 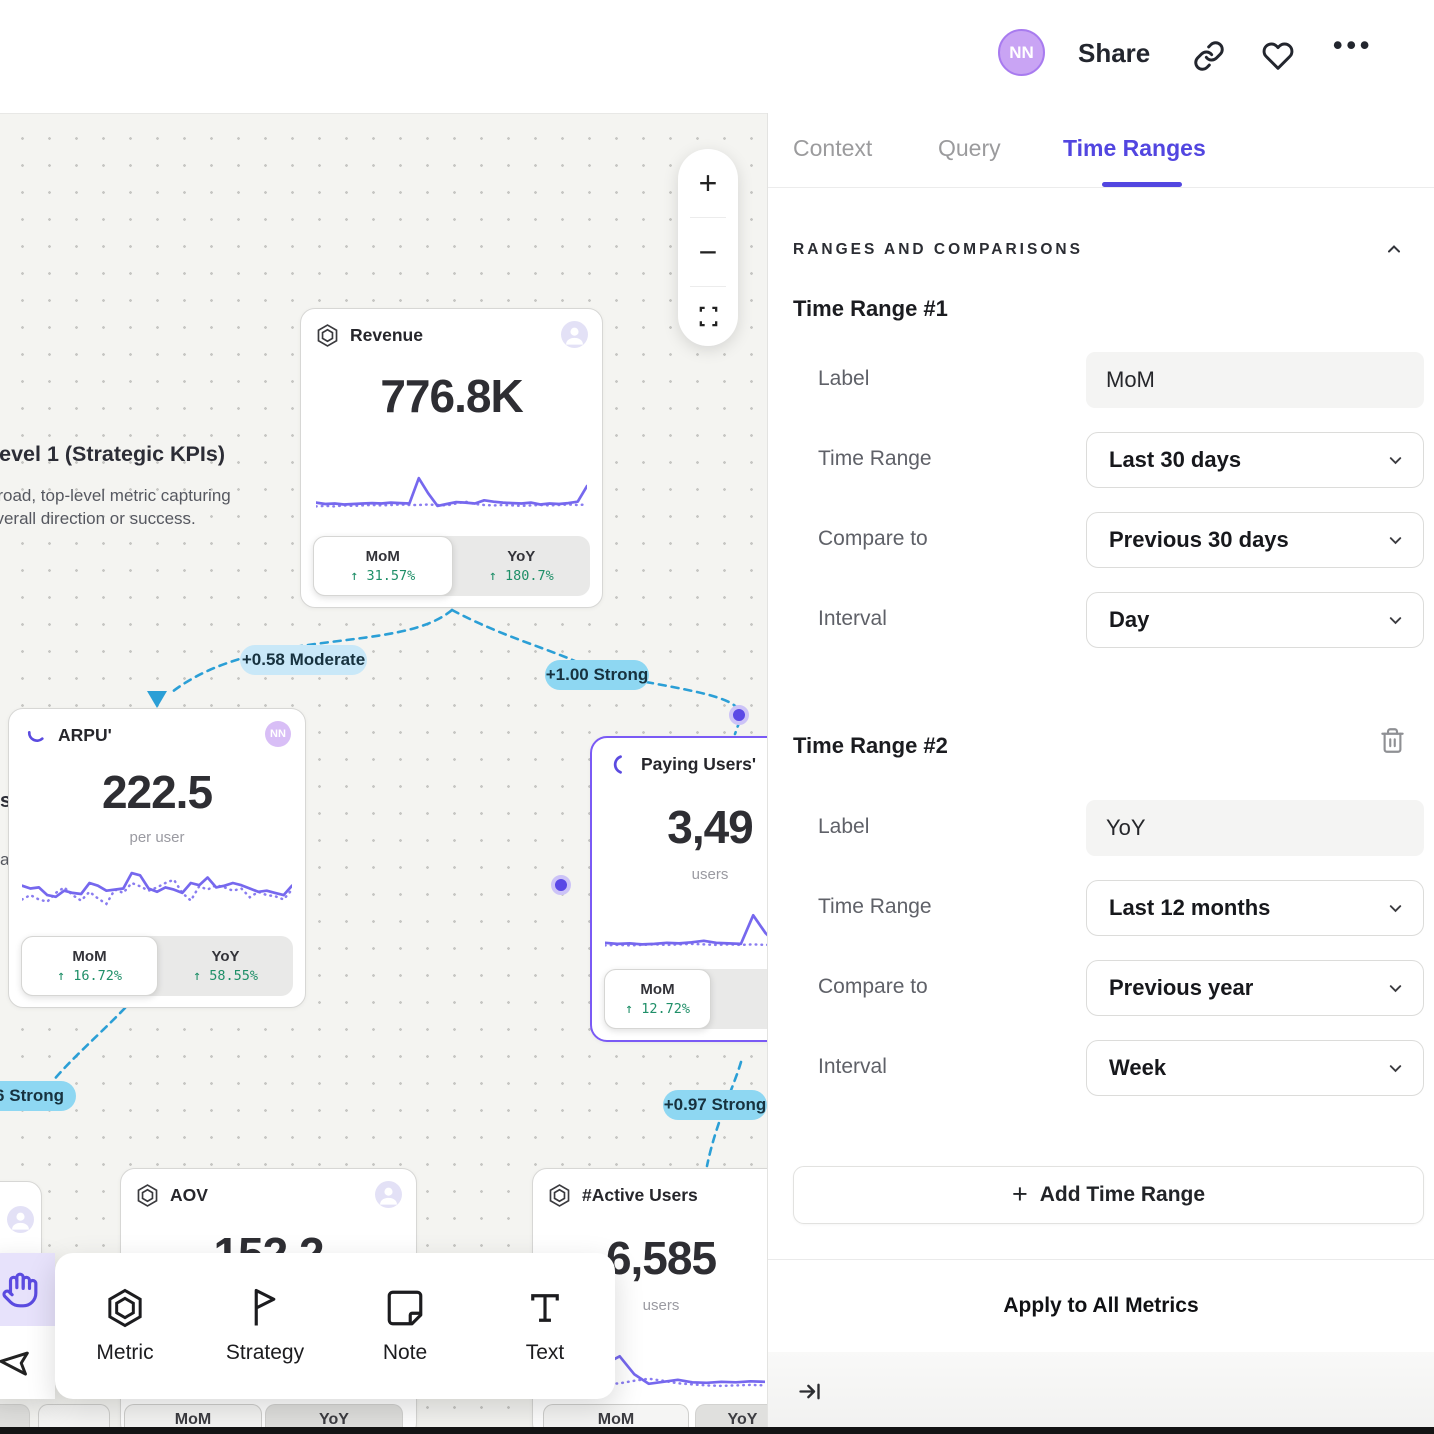 What do you see at coordinates (1353, 45) in the screenshot?
I see `more-options-button: •••` at bounding box center [1353, 45].